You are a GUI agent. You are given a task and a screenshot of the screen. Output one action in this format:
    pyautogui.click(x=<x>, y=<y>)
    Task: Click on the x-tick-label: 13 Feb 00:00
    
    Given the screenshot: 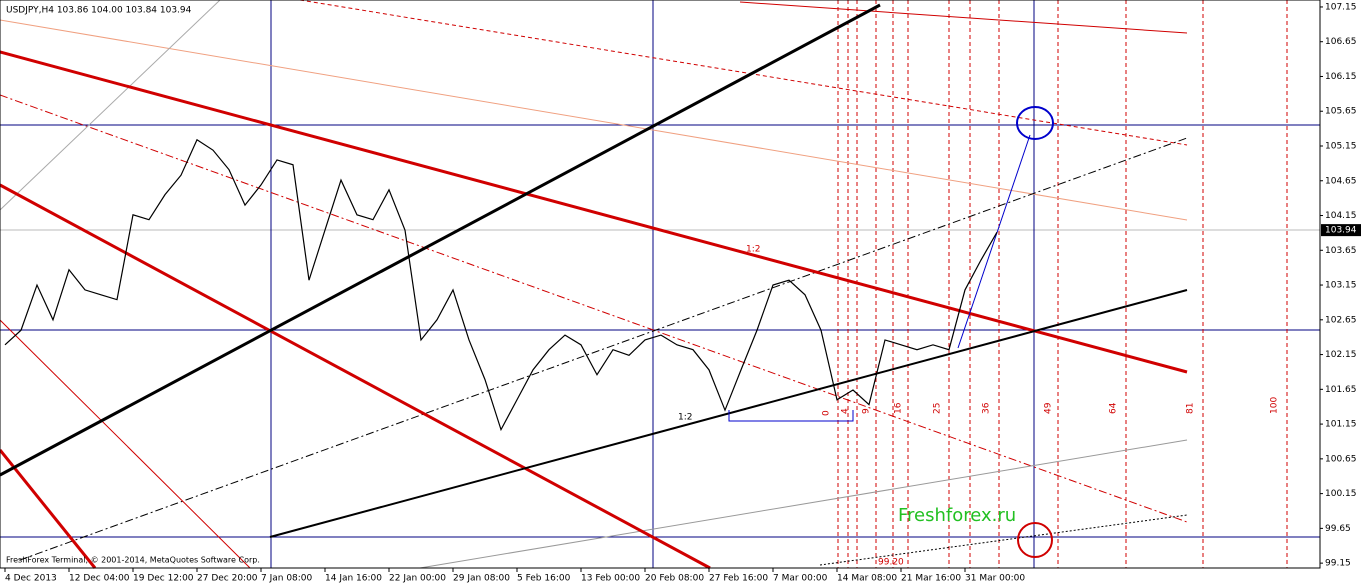 What is the action you would take?
    pyautogui.click(x=610, y=579)
    